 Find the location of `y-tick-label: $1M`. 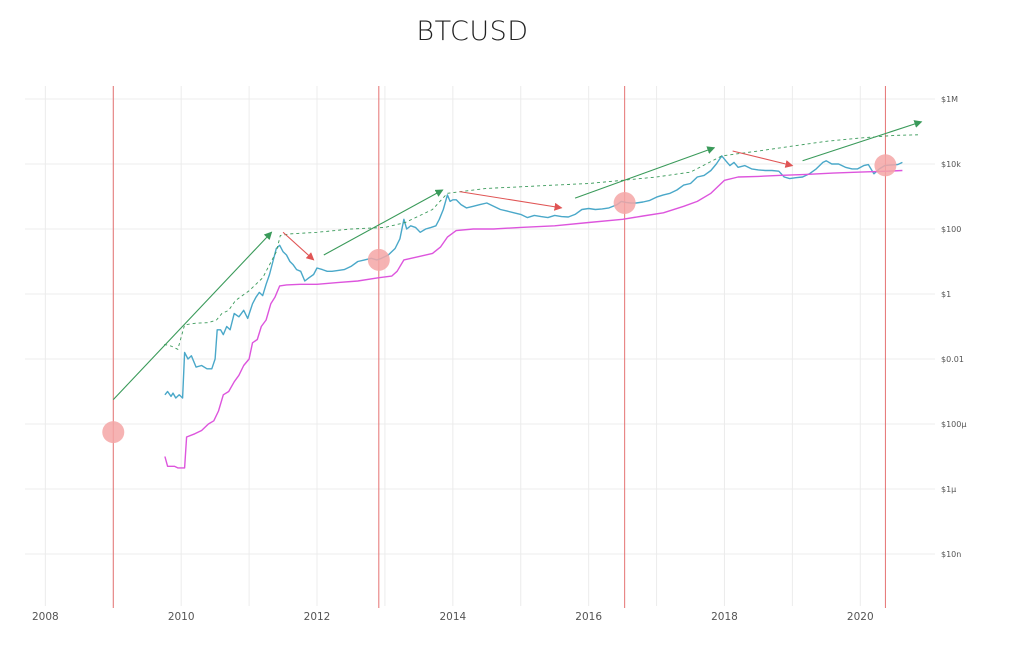

y-tick-label: $1M is located at coordinates (949, 99).